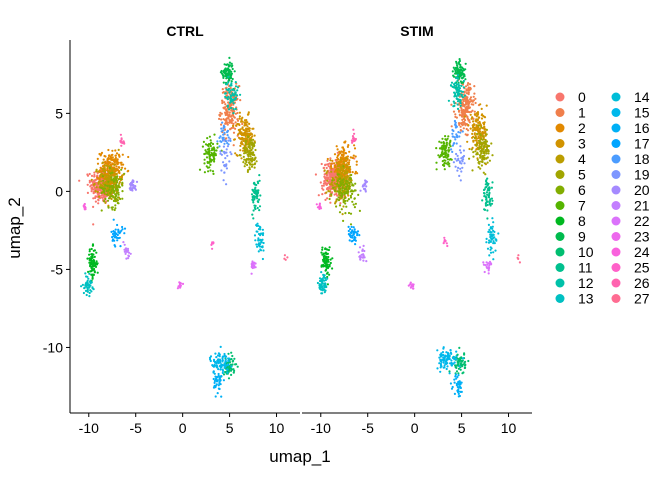  I want to click on cluster-25-points, so click(445, 242).